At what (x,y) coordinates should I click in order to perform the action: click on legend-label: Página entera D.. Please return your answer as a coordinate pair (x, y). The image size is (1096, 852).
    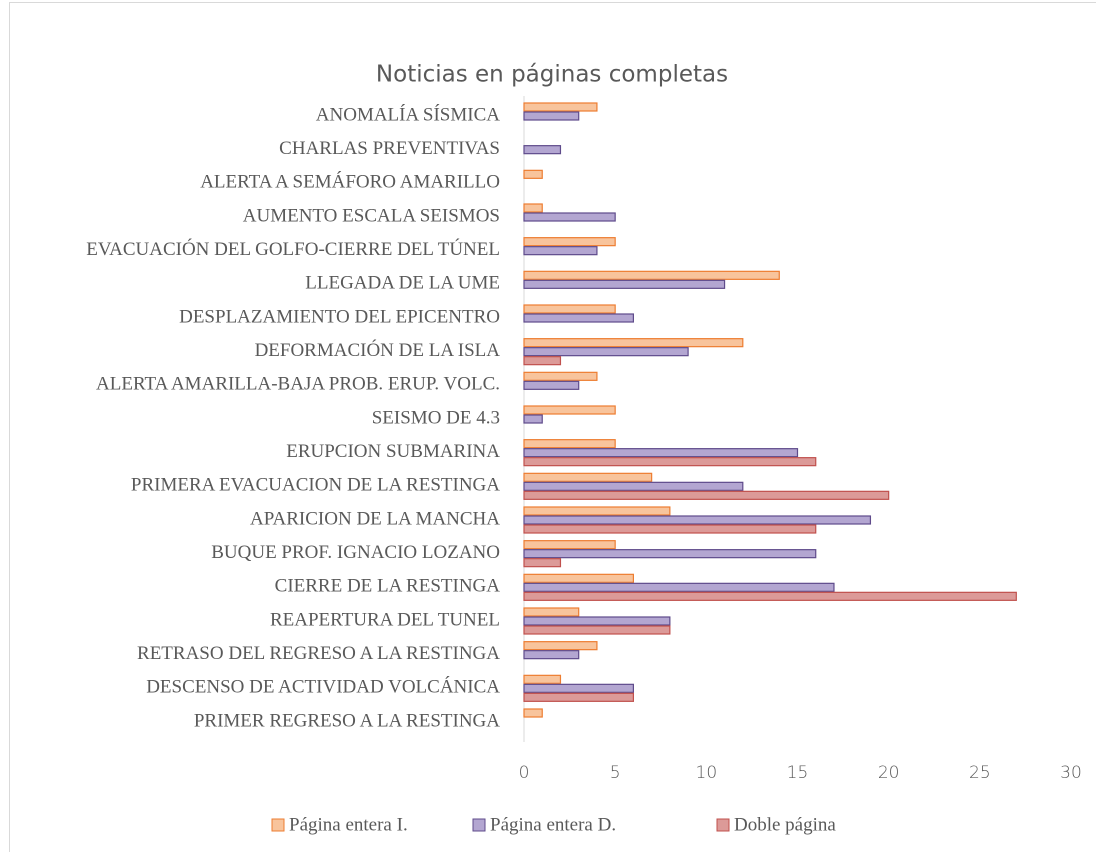
    Looking at the image, I should click on (553, 824).